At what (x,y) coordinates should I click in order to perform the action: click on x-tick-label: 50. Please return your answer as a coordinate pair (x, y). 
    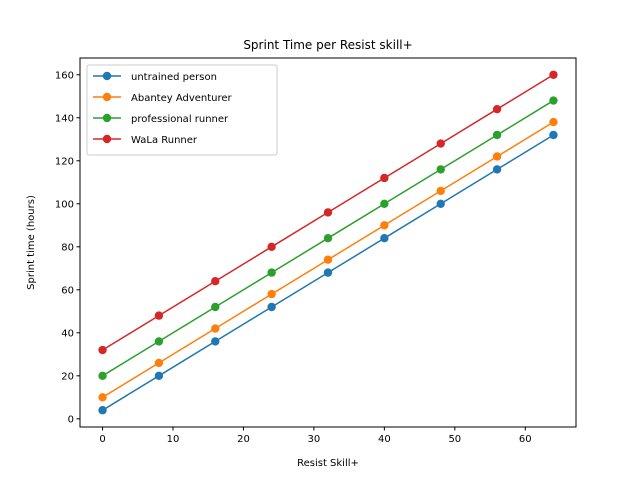
    Looking at the image, I should click on (454, 439).